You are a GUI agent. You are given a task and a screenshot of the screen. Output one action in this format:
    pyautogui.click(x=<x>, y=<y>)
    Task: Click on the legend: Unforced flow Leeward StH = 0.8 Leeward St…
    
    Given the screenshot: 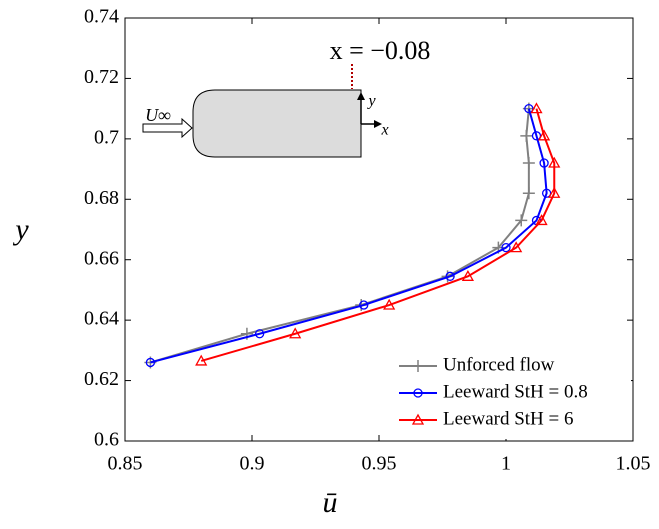 What is the action you would take?
    pyautogui.click(x=512, y=394)
    